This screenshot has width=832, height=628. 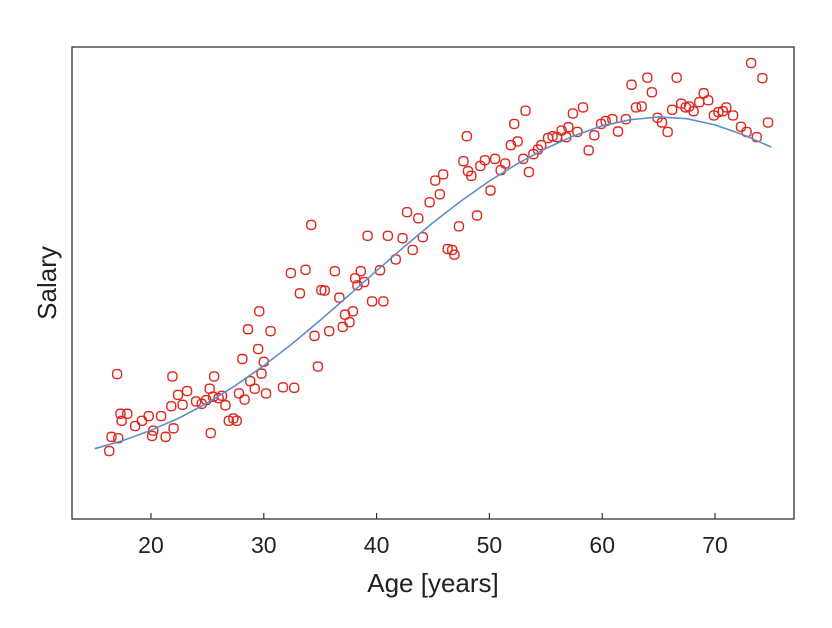 What do you see at coordinates (264, 545) in the screenshot?
I see `x-tick-label: 30` at bounding box center [264, 545].